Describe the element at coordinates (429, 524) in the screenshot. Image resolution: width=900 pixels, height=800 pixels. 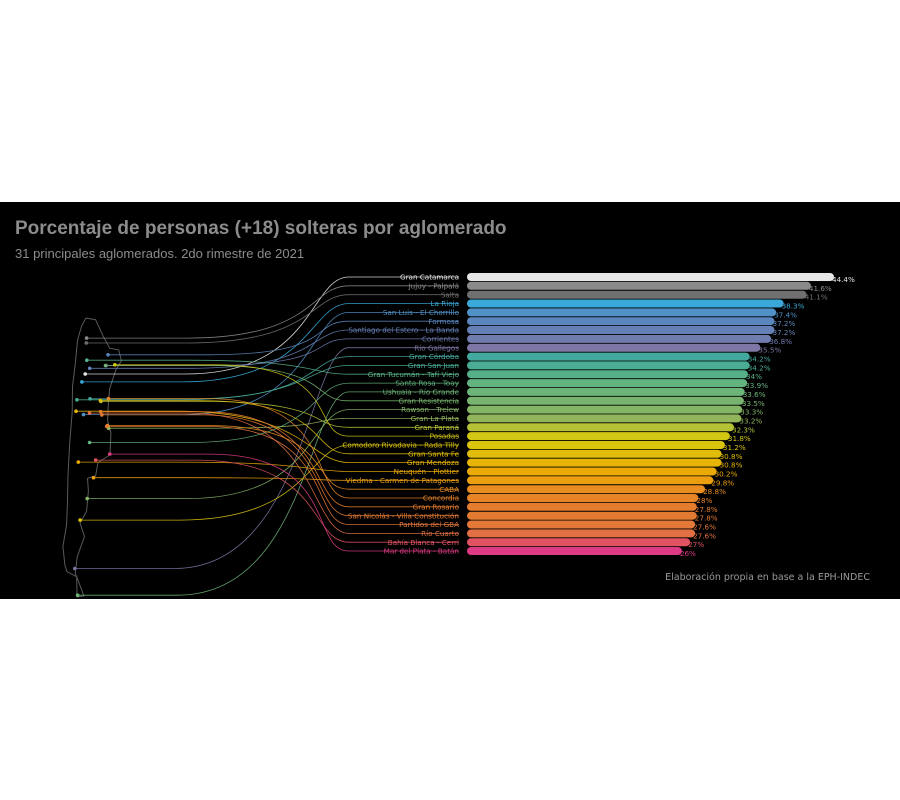
I see `category-label: Partidos del GBA` at that location.